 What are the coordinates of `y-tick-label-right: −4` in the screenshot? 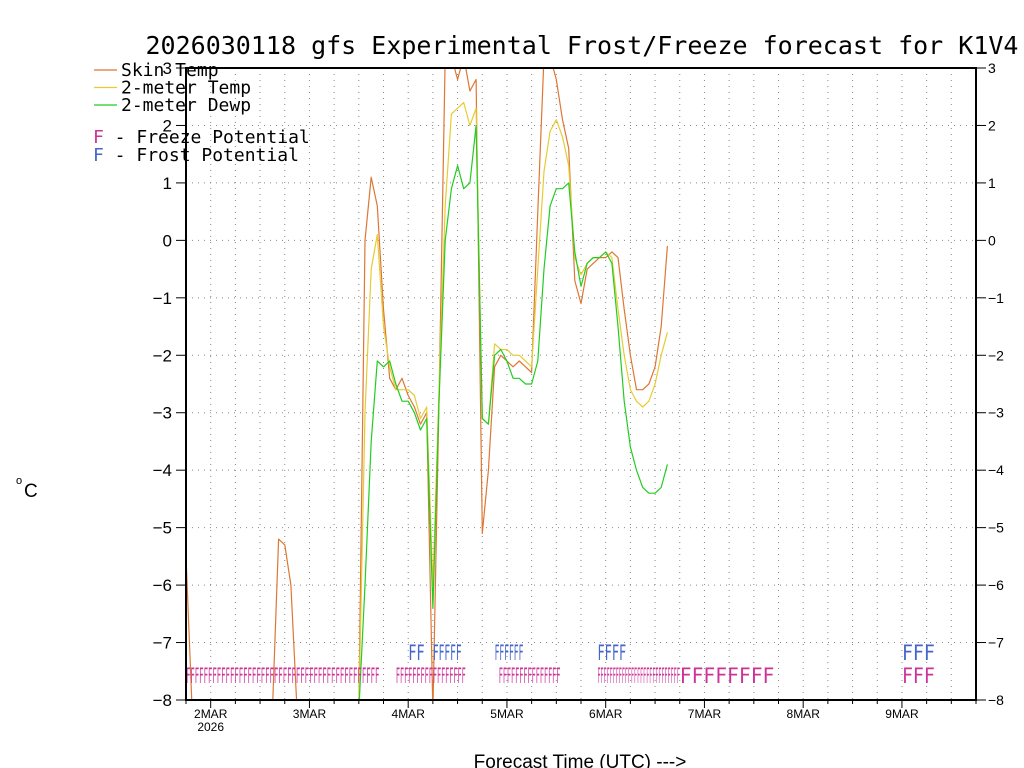 It's located at (996, 470).